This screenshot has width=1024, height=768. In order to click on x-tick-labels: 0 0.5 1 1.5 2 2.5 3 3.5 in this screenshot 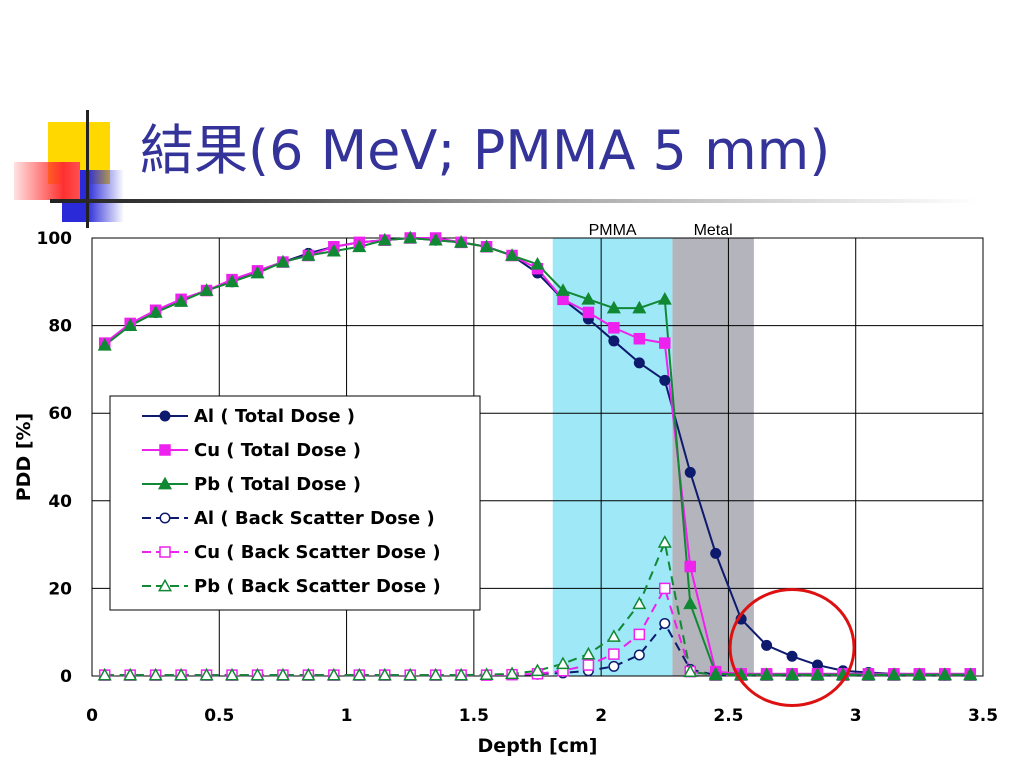, I will do `click(542, 716)`.